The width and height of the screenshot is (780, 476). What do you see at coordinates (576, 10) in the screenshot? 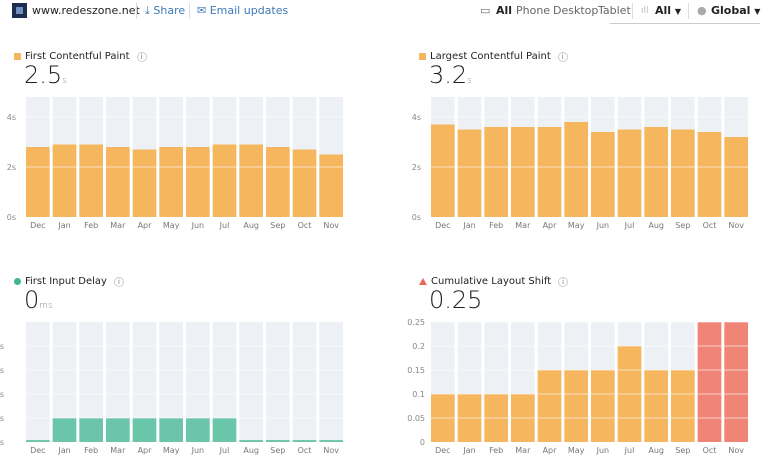
I see `device-desktop-tab: Desktop` at bounding box center [576, 10].